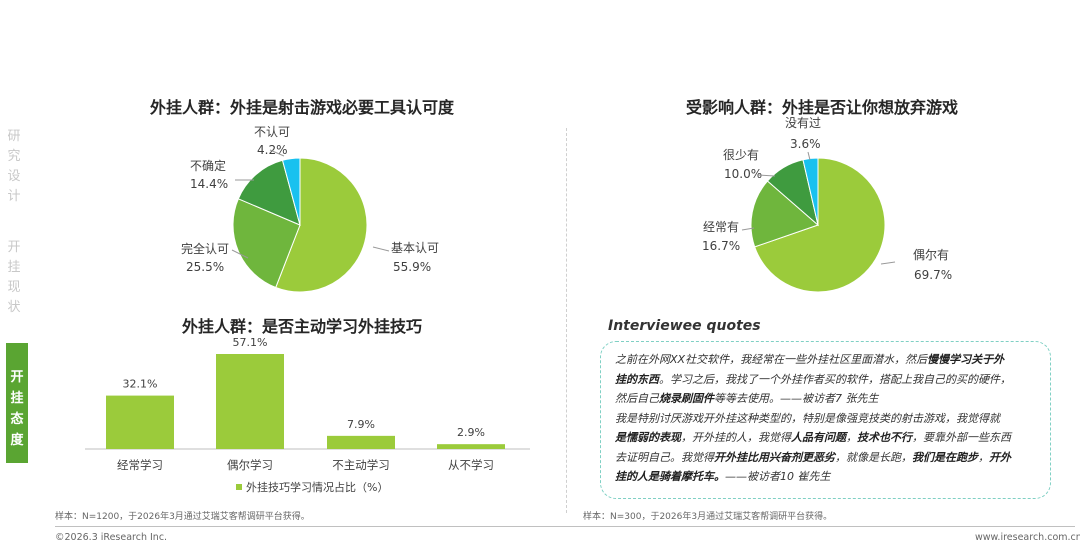  I want to click on nav-item-research-design: 研 究 设 计, so click(14, 167).